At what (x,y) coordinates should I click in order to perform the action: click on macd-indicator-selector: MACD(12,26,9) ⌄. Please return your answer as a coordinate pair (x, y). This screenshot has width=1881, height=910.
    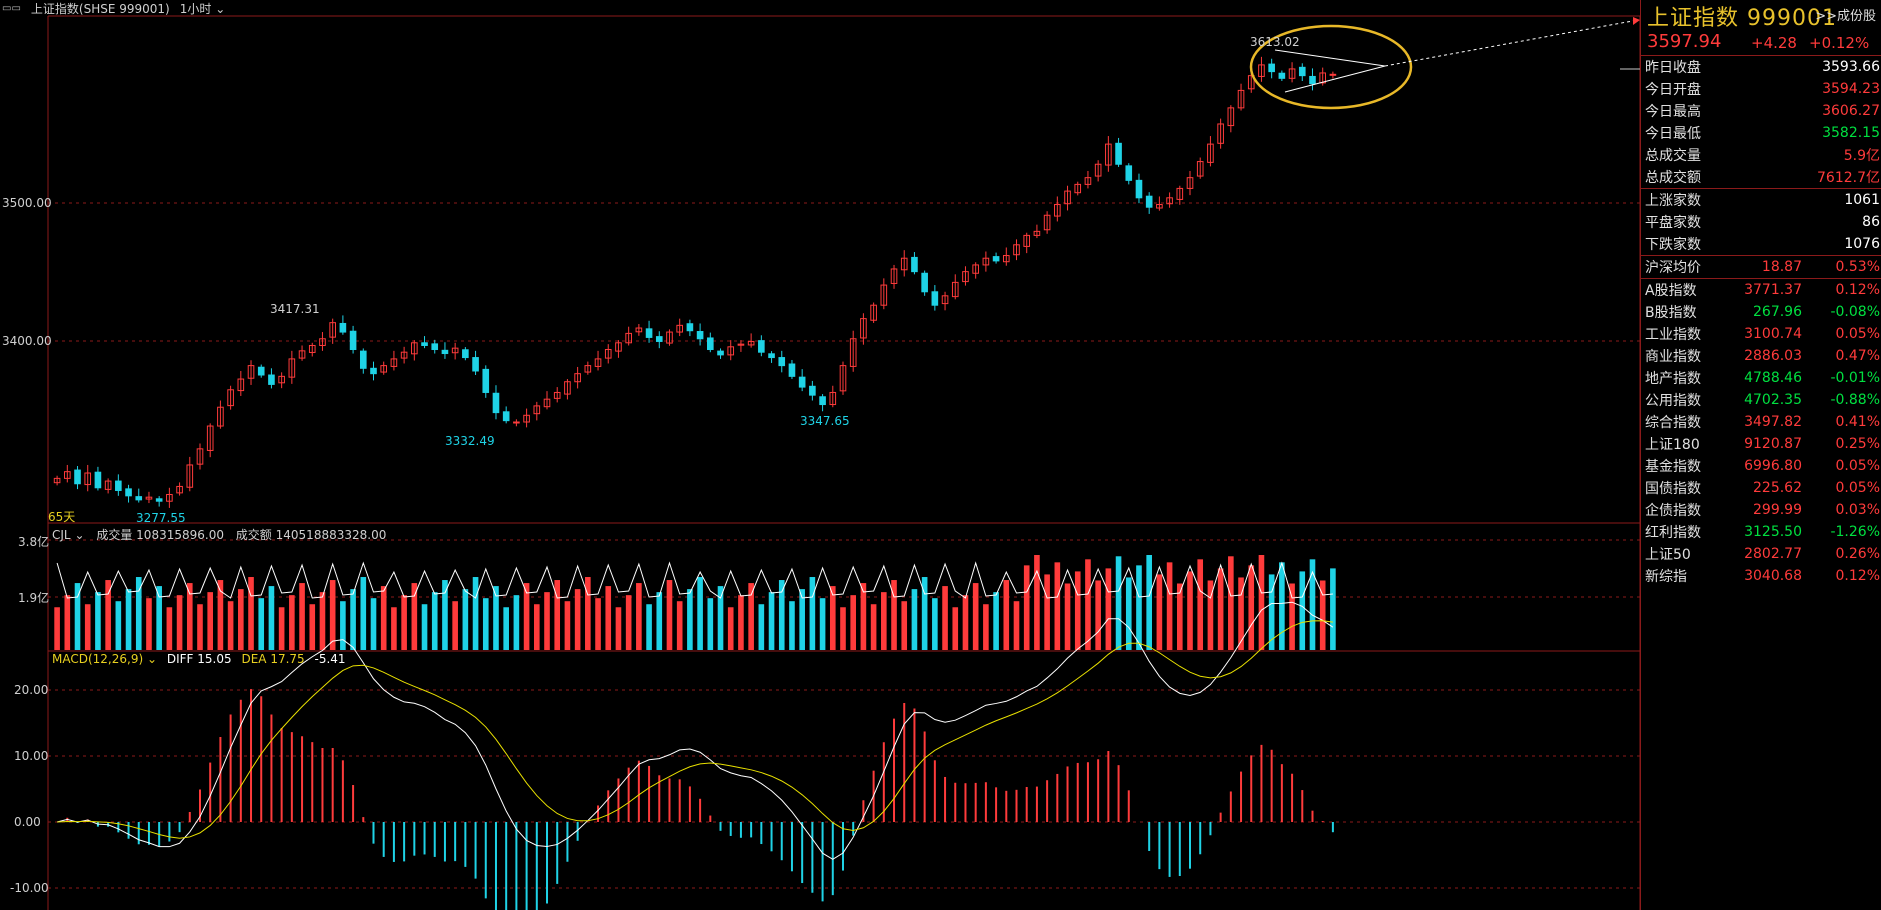
    Looking at the image, I should click on (106, 659).